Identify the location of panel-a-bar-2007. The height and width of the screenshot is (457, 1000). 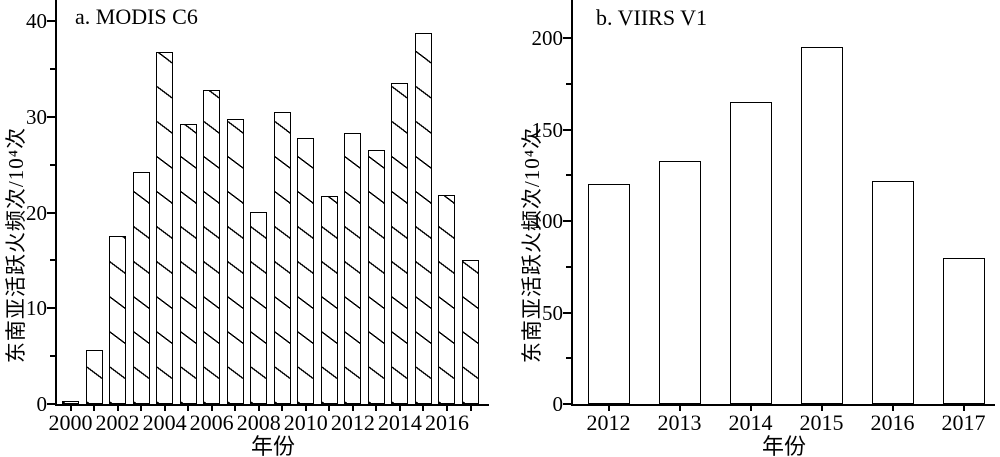
(235, 261).